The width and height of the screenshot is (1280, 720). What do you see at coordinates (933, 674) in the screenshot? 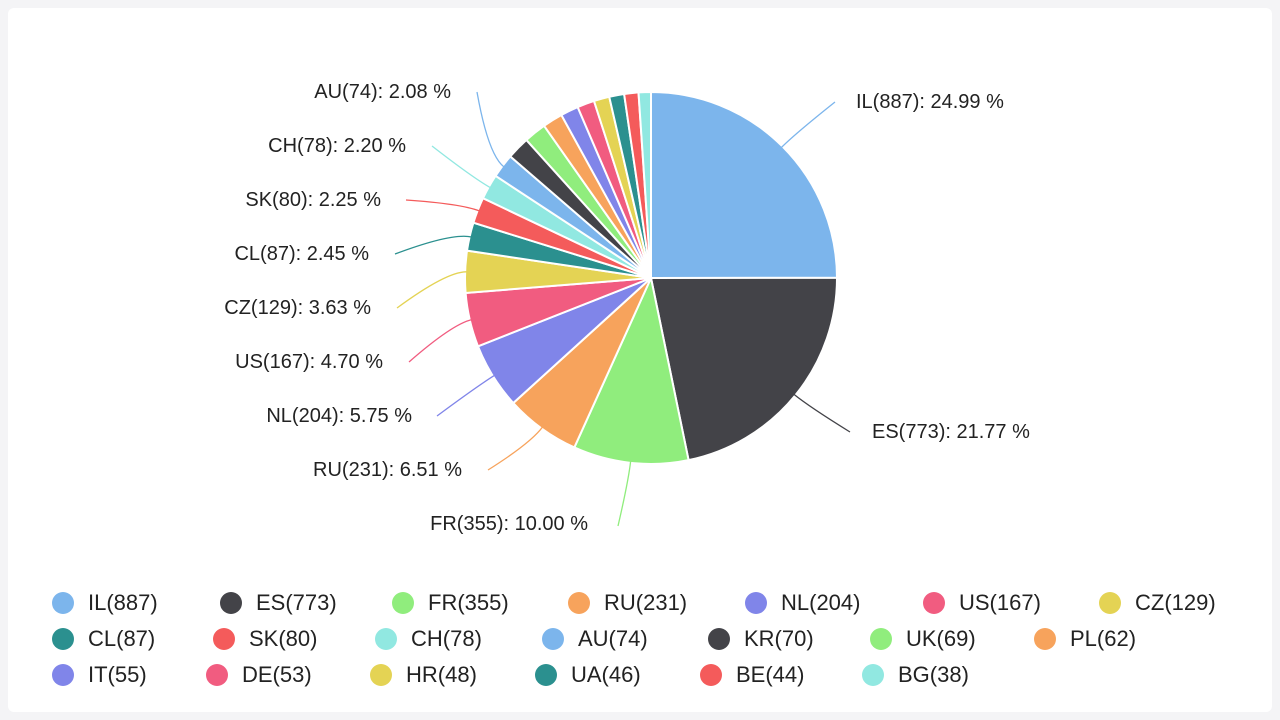
I see `legend-label: BG(38)` at bounding box center [933, 674].